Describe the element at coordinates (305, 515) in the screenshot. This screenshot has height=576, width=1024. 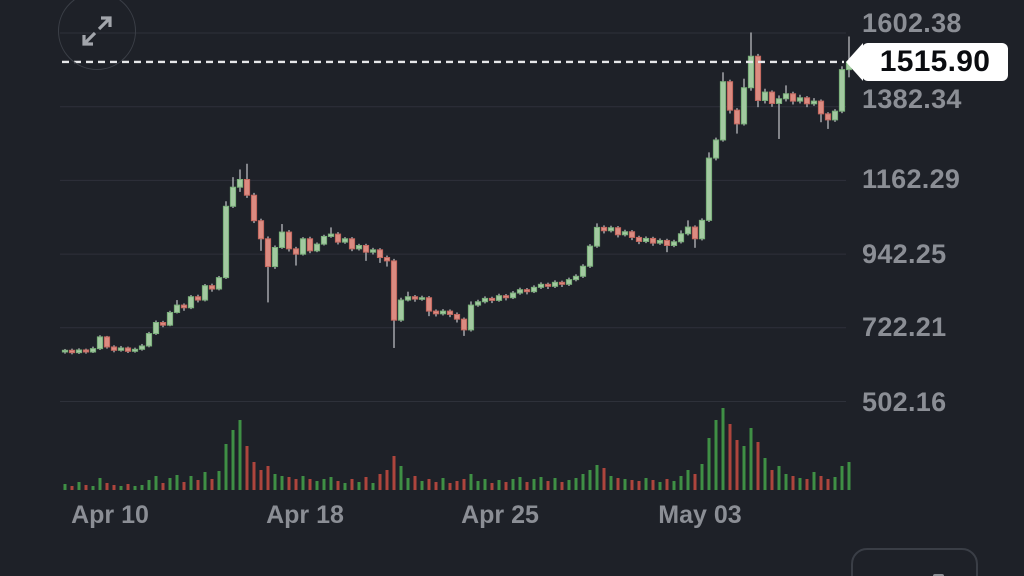
I see `x-axis-label: Apr 18` at that location.